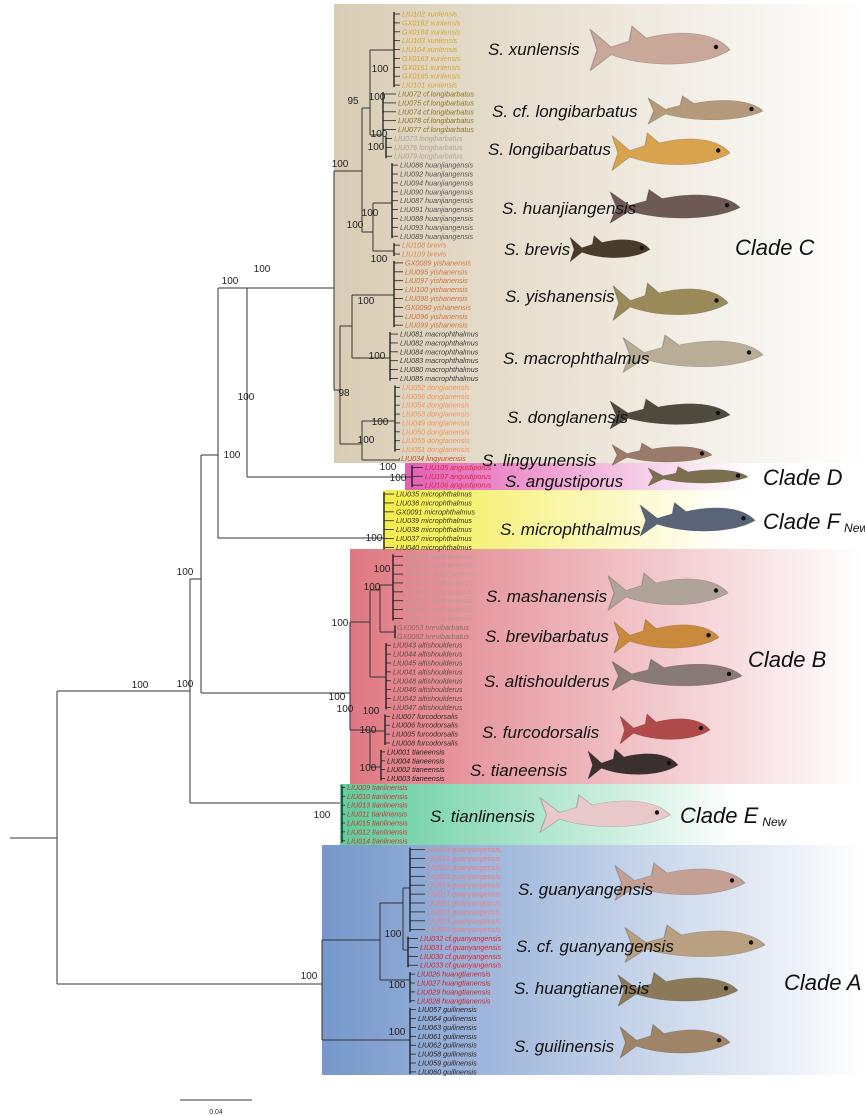 The width and height of the screenshot is (865, 1116). Describe the element at coordinates (434, 520) in the screenshot. I see `tip-label: LIU039 microphthalmus` at that location.